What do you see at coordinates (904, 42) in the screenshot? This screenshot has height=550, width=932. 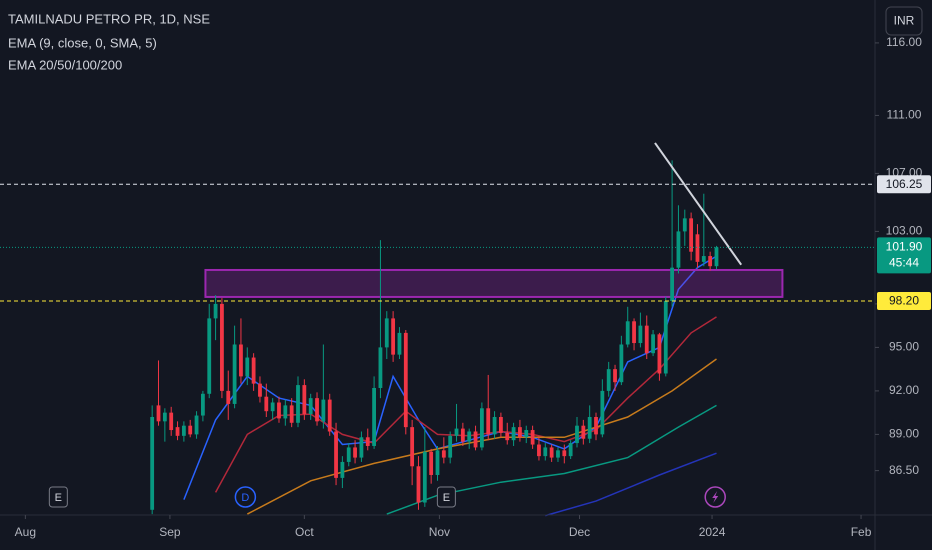 I see `y-tick-label: 116.00` at bounding box center [904, 42].